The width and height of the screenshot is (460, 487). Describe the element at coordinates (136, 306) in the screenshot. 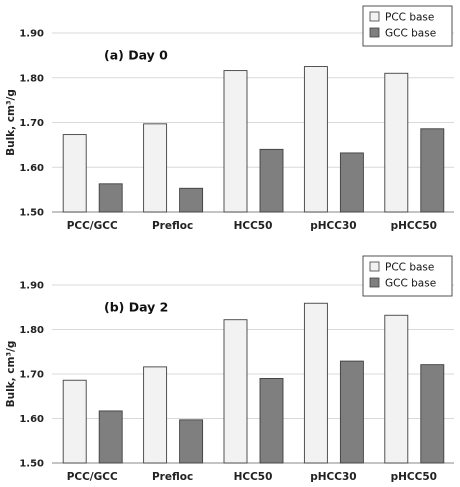

I see `panel-title: (b) Day 2` at that location.